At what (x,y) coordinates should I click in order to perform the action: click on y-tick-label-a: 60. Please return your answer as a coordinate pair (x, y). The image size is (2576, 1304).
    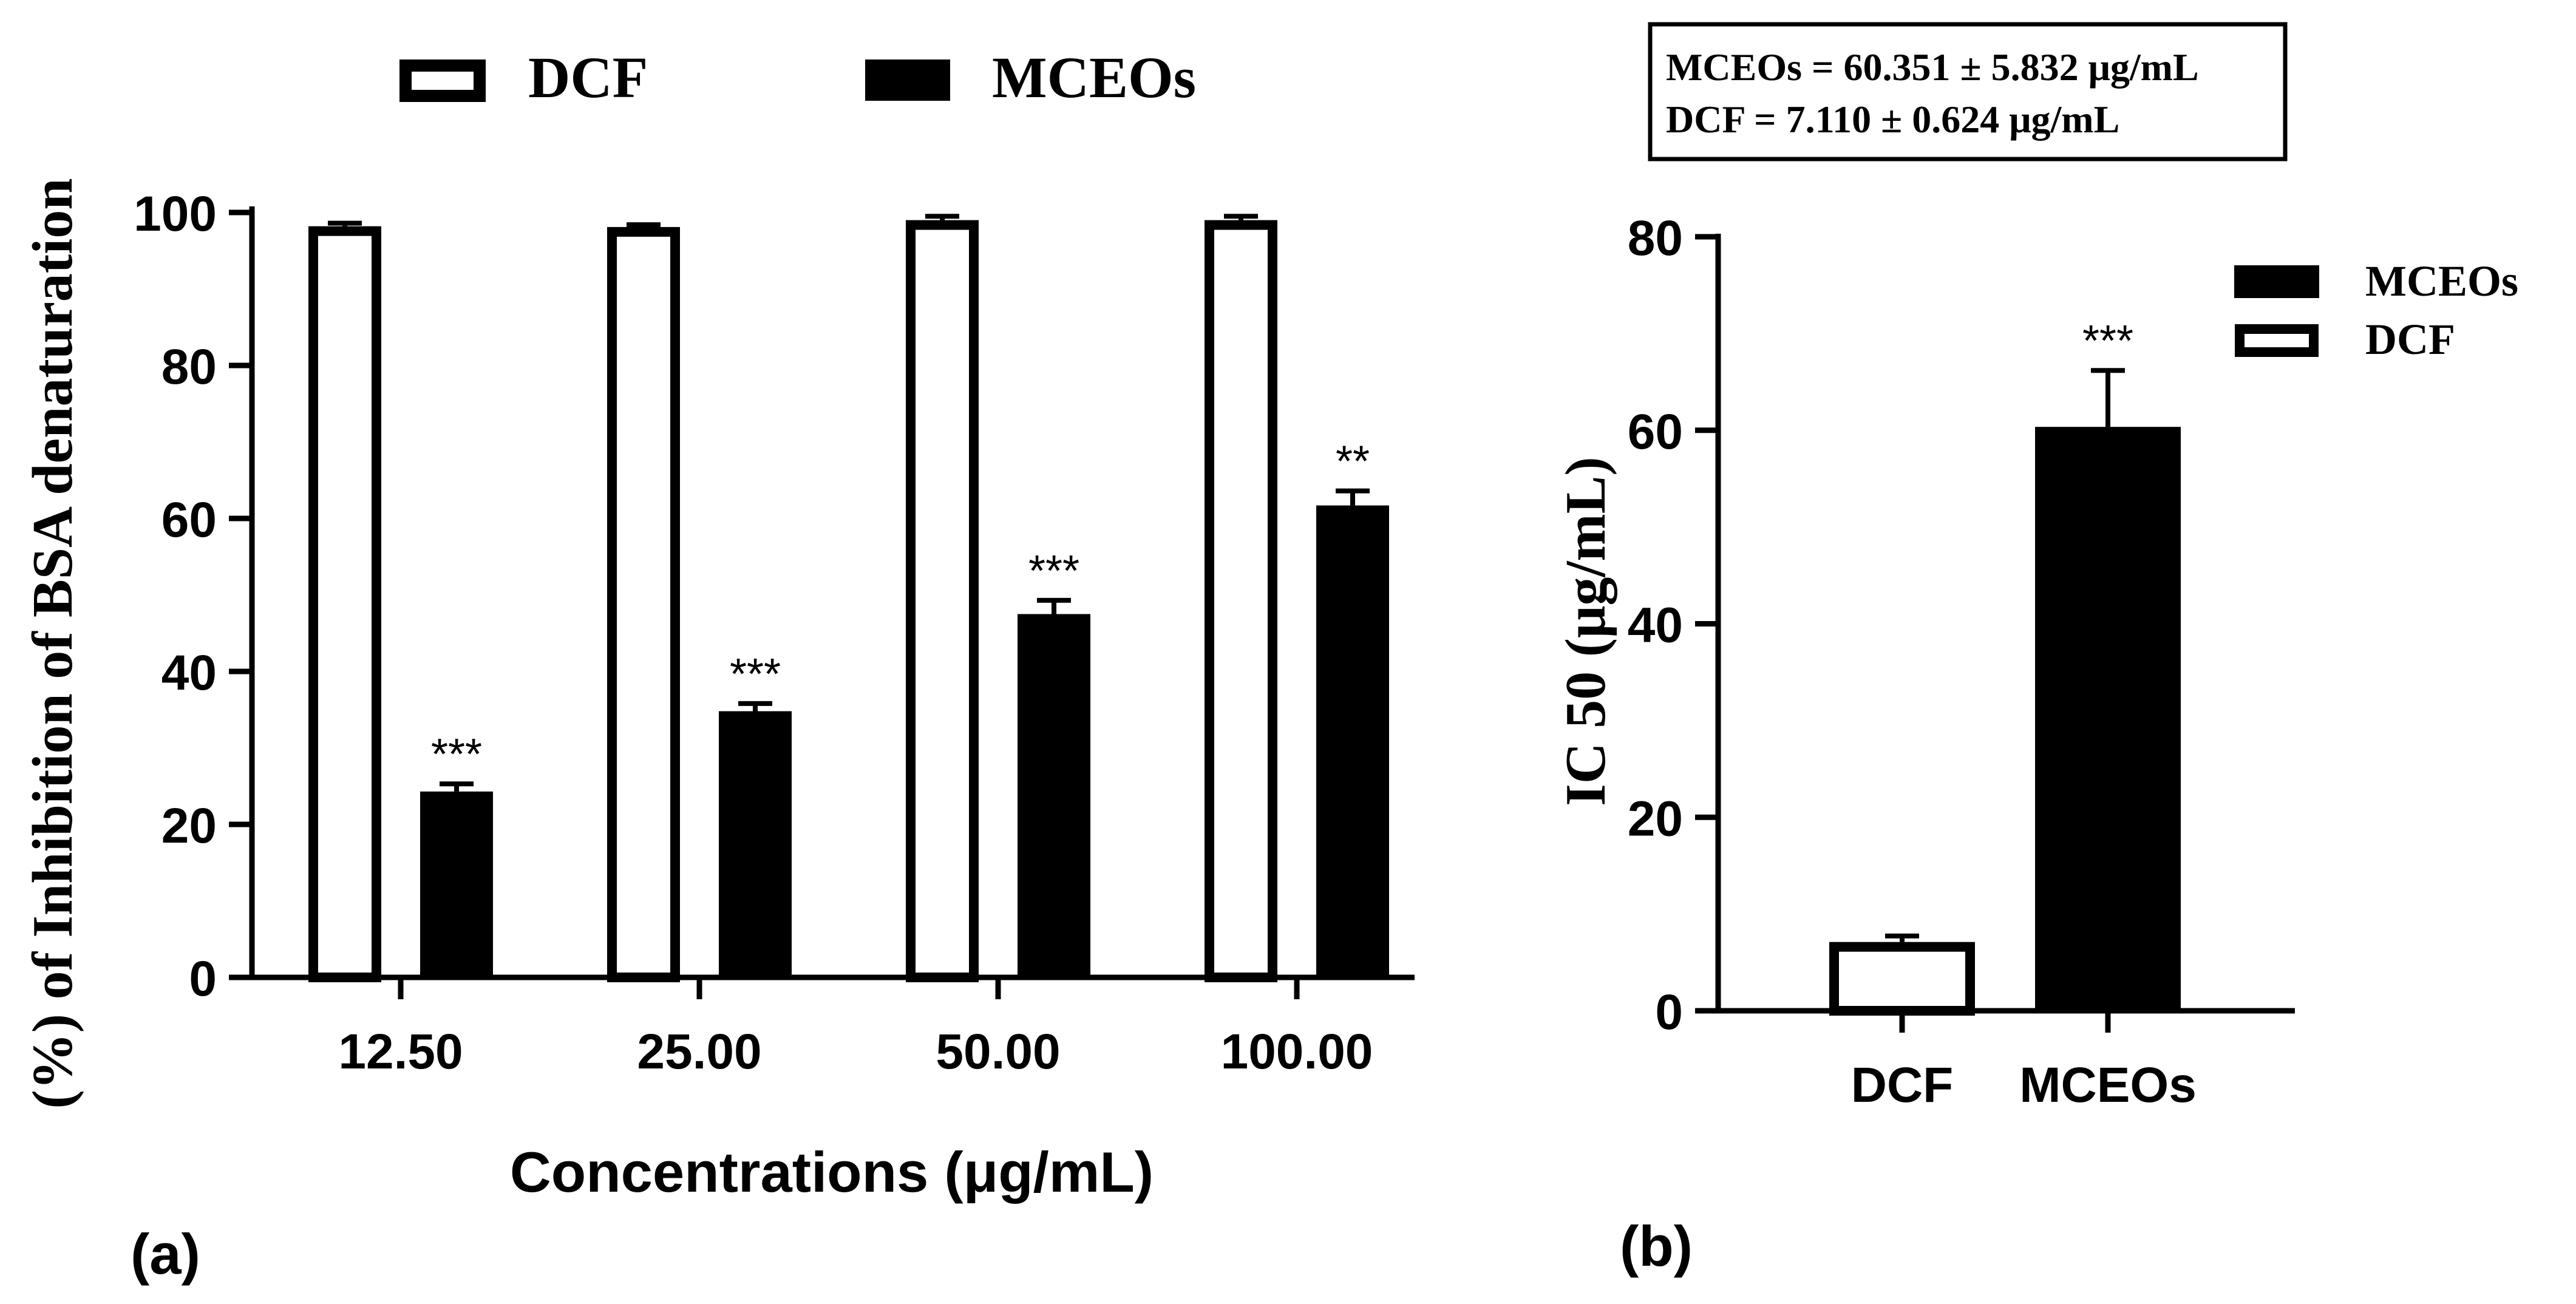
    Looking at the image, I should click on (189, 520).